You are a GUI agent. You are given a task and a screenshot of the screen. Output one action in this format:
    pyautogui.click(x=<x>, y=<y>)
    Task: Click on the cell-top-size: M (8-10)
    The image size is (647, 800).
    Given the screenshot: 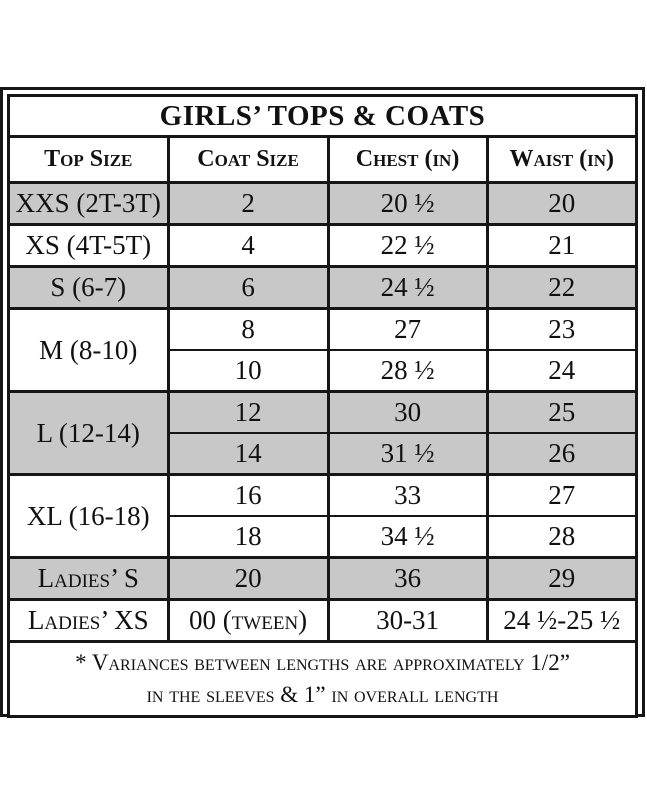 What is the action you would take?
    pyautogui.click(x=88, y=350)
    